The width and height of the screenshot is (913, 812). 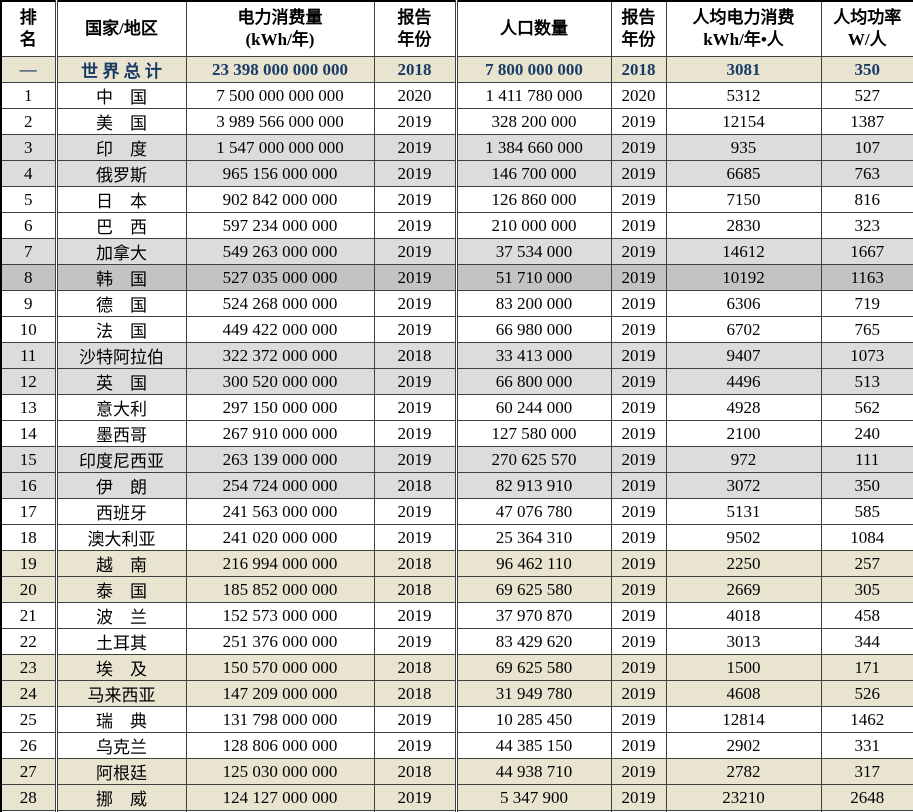 I want to click on consumption-cell: 7 500 000 000 000, so click(x=280, y=95).